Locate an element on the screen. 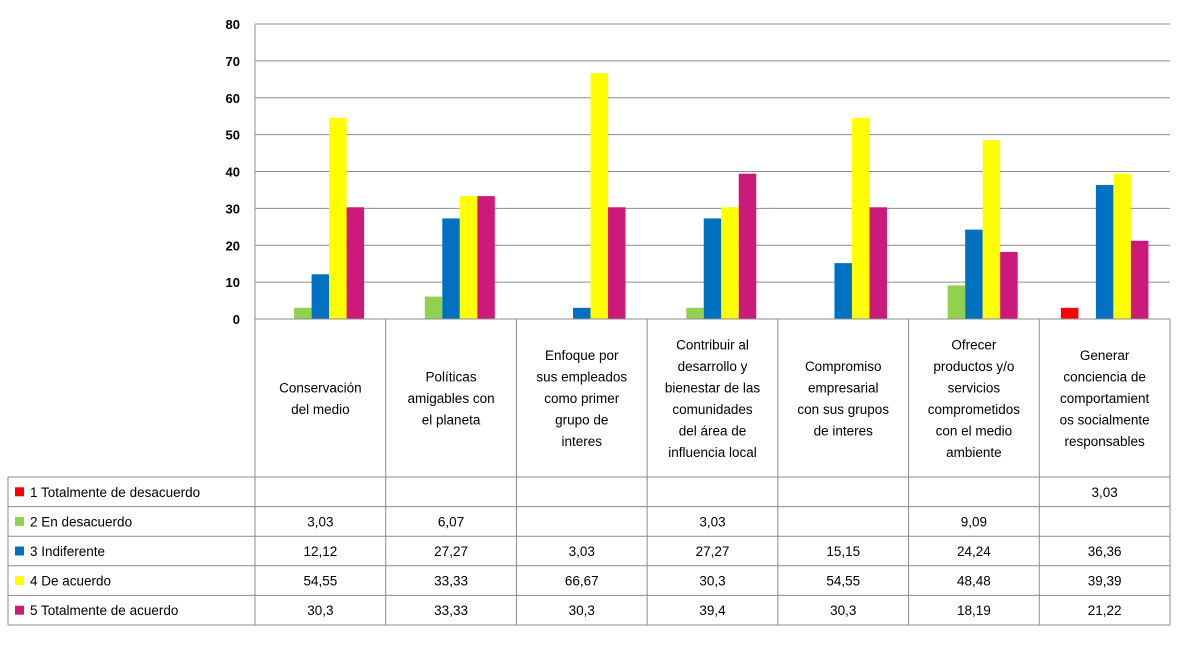 This screenshot has height=645, width=1188. category-label: como primer is located at coordinates (582, 398).